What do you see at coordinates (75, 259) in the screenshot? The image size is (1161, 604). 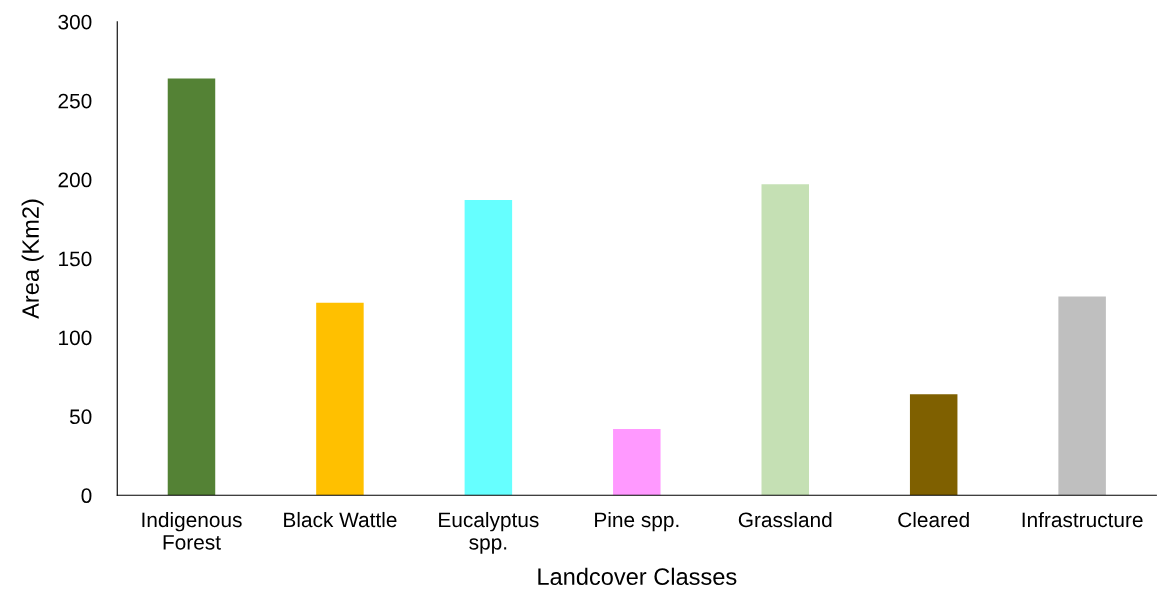 I see `y-tick-label: 150` at bounding box center [75, 259].